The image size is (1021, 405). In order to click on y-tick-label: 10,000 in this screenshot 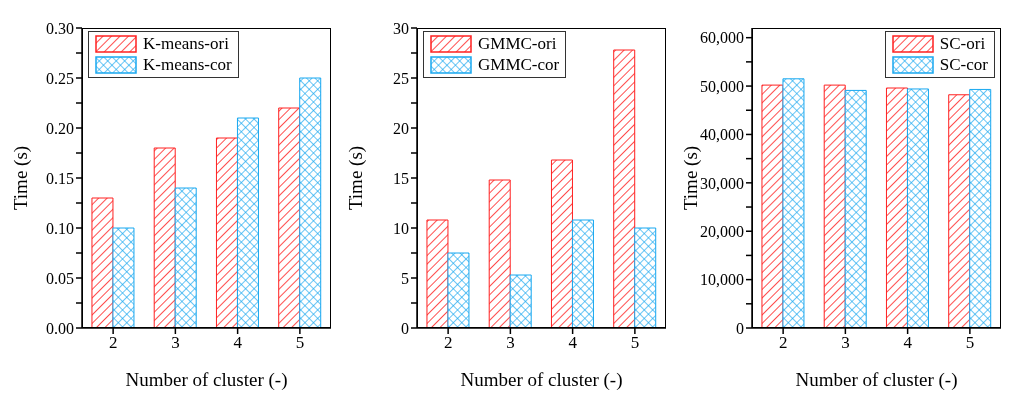, I will do `click(722, 280)`.